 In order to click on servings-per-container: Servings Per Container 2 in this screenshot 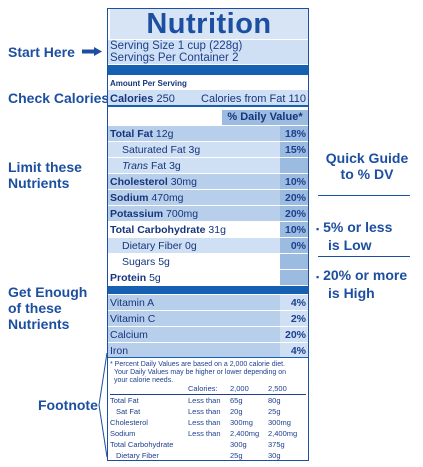, I will do `click(174, 58)`.